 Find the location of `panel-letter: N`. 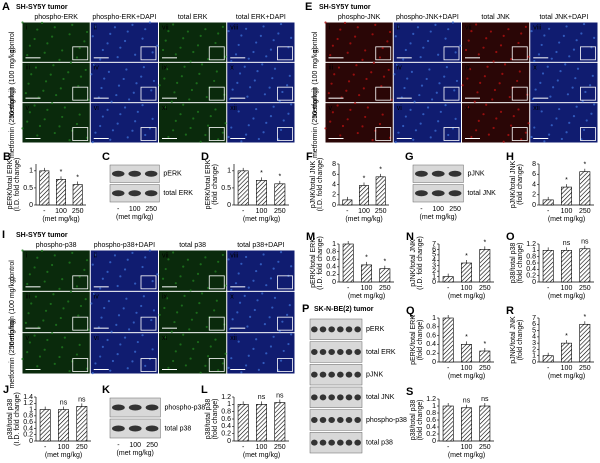

panel-letter: N is located at coordinates (410, 237).